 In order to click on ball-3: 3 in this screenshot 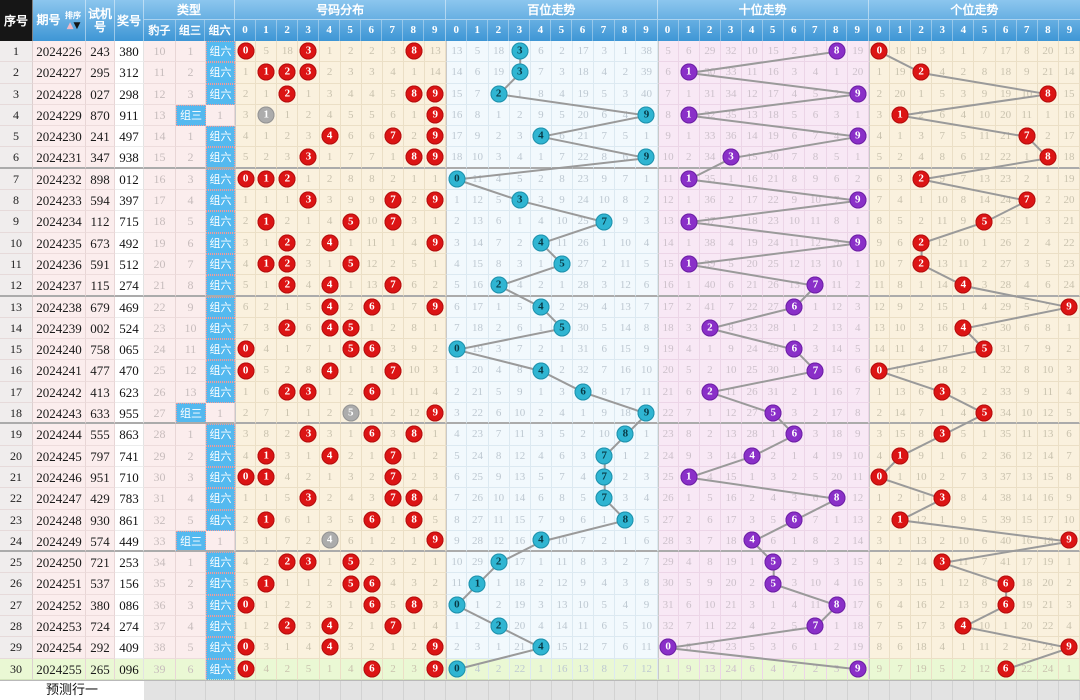, I will do `click(731, 157)`.